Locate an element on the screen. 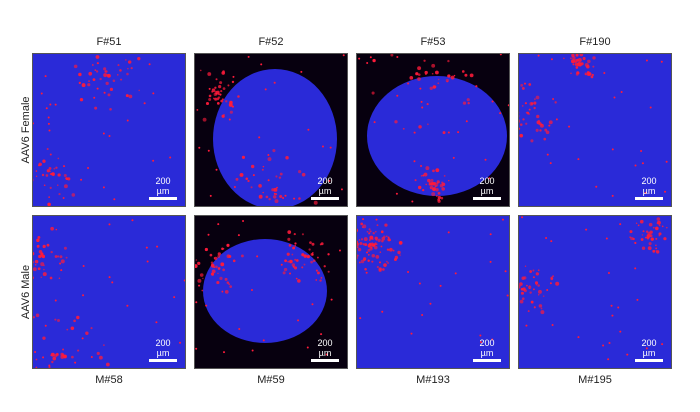 The width and height of the screenshot is (700, 412). bottom-label-2: M#59 is located at coordinates (271, 380).